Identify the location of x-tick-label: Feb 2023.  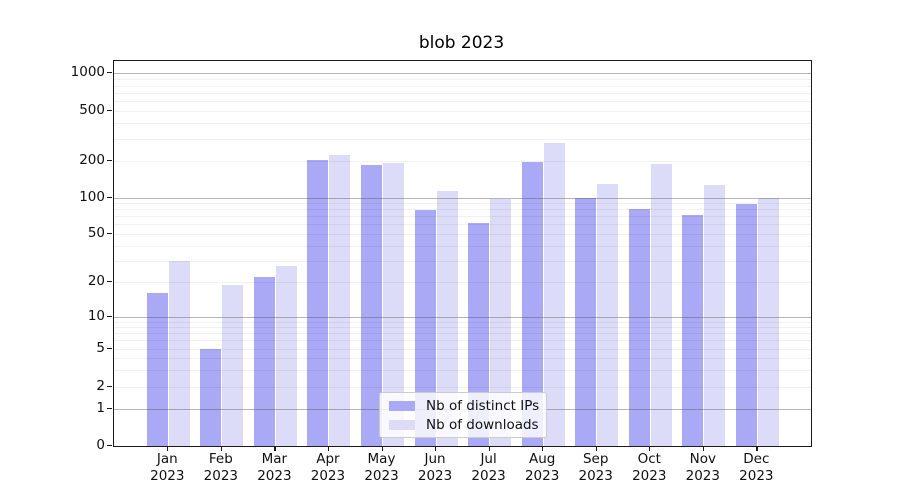
(221, 467).